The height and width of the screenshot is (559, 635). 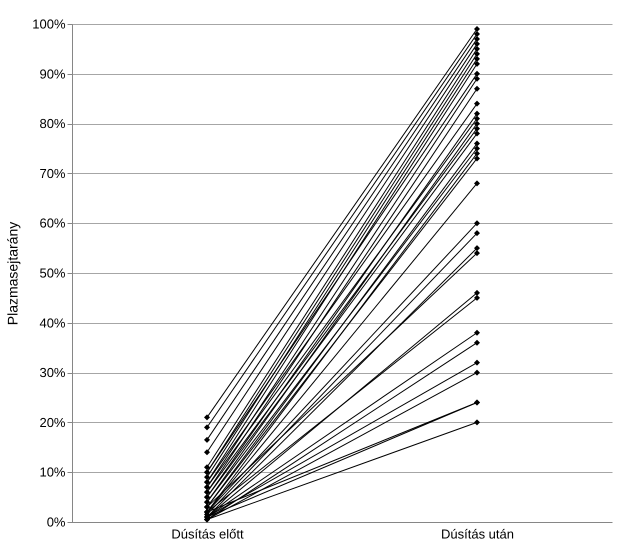 What do you see at coordinates (52, 422) in the screenshot?
I see `y-tick-label: 20%` at bounding box center [52, 422].